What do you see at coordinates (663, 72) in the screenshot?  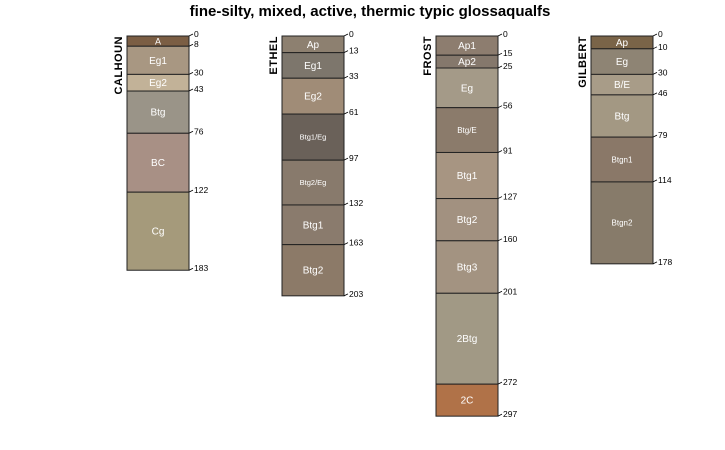 I see `depth-label: 30` at bounding box center [663, 72].